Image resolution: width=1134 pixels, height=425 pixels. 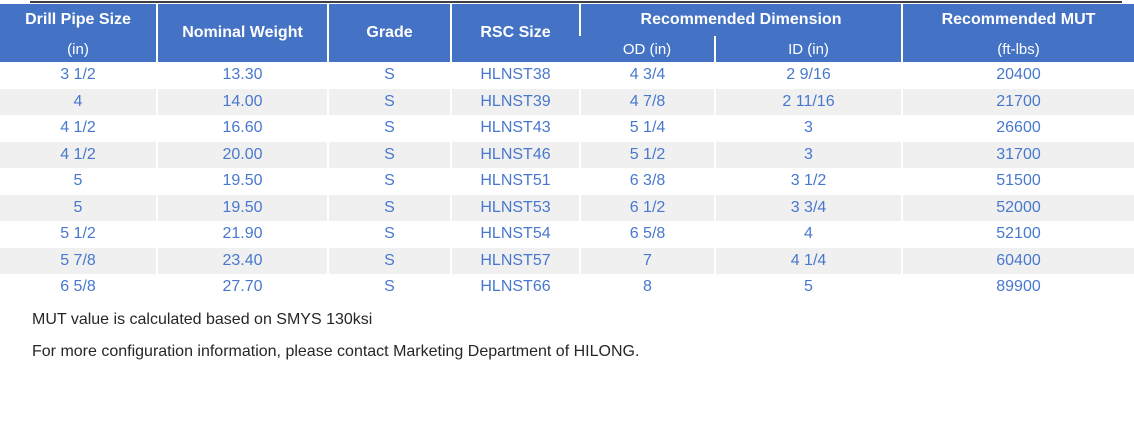 I want to click on table-row: 4 1/2 16.60 S HLNST43 5 1/4 3 26600, so click(x=567, y=128).